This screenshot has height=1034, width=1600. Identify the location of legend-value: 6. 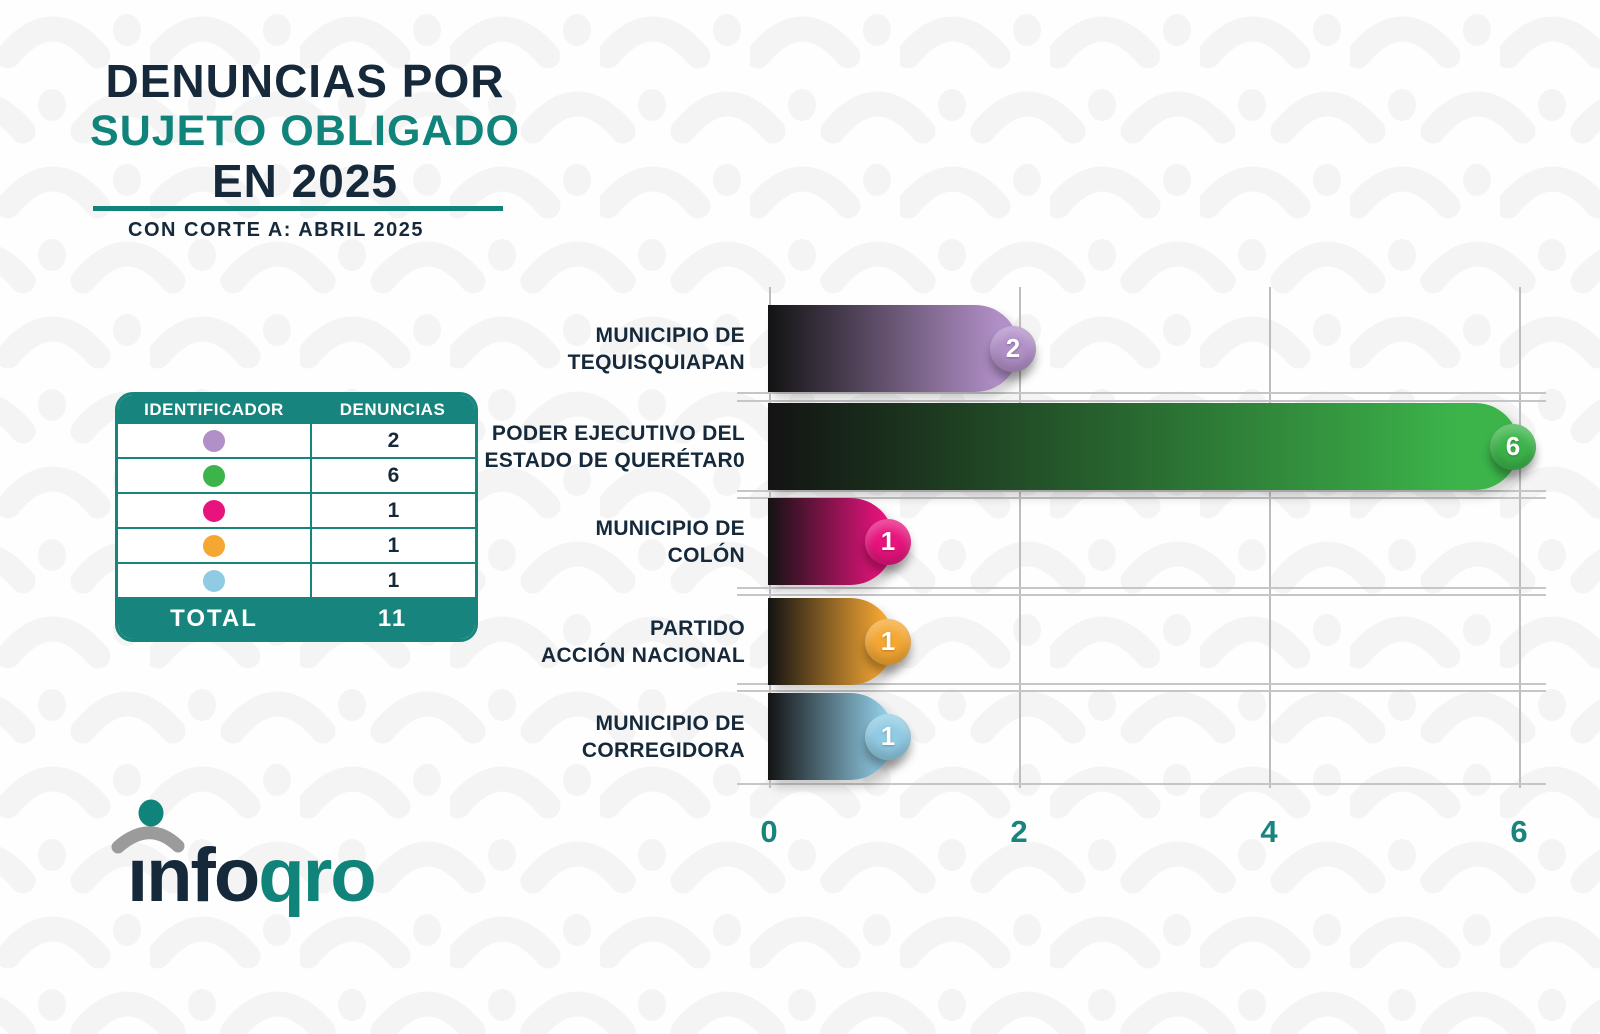
(392, 475).